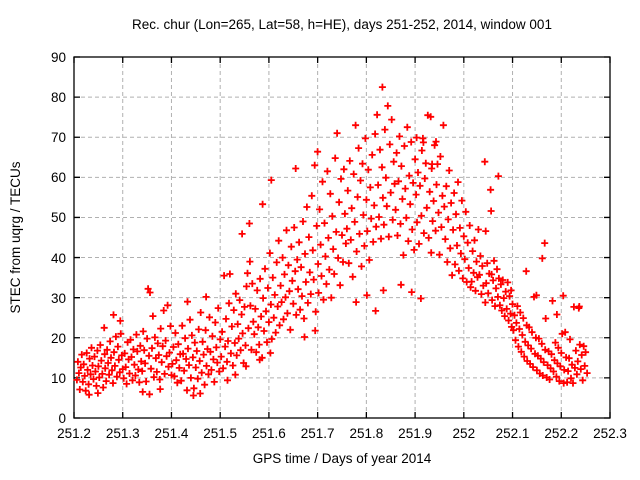 This screenshot has height=480, width=640. What do you see at coordinates (58, 178) in the screenshot?
I see `y-tick-label: 60` at bounding box center [58, 178].